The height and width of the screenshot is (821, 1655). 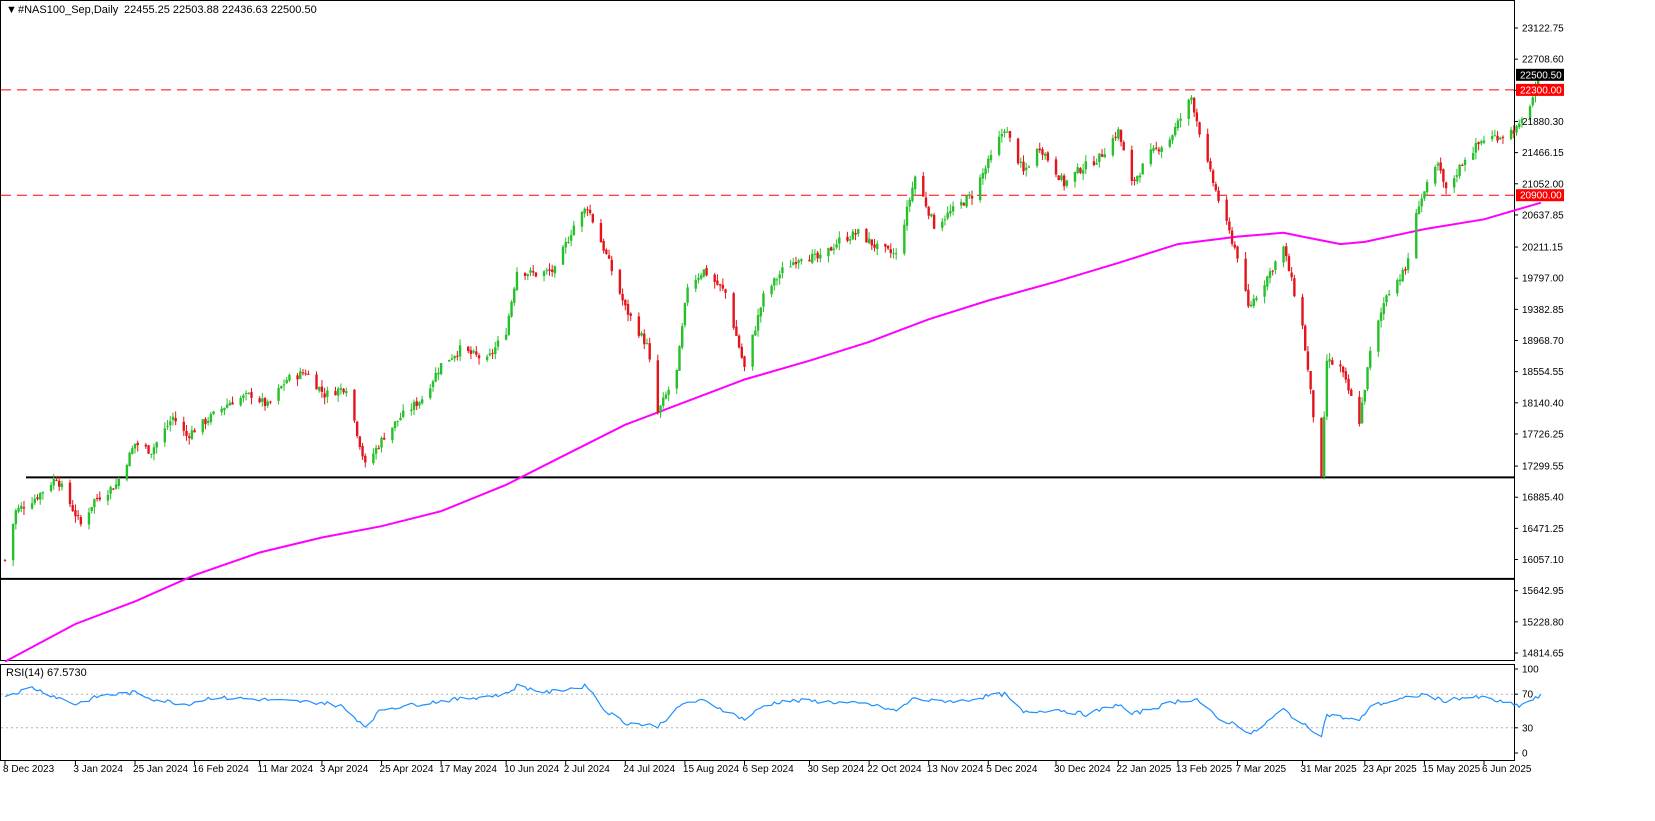 What do you see at coordinates (407, 769) in the screenshot?
I see `x-tick-label: 25 Apr 2024` at bounding box center [407, 769].